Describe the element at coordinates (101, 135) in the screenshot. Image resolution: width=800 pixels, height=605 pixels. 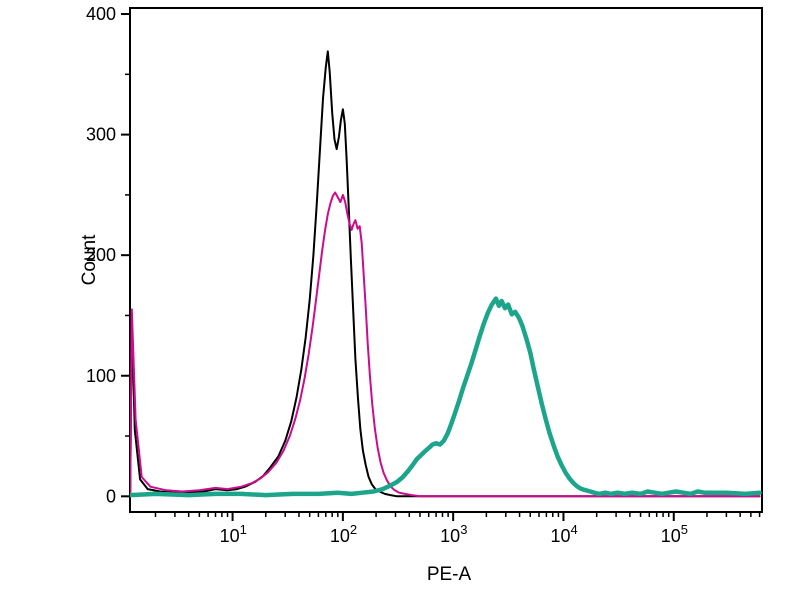
I see `y-tick-label: 300` at that location.